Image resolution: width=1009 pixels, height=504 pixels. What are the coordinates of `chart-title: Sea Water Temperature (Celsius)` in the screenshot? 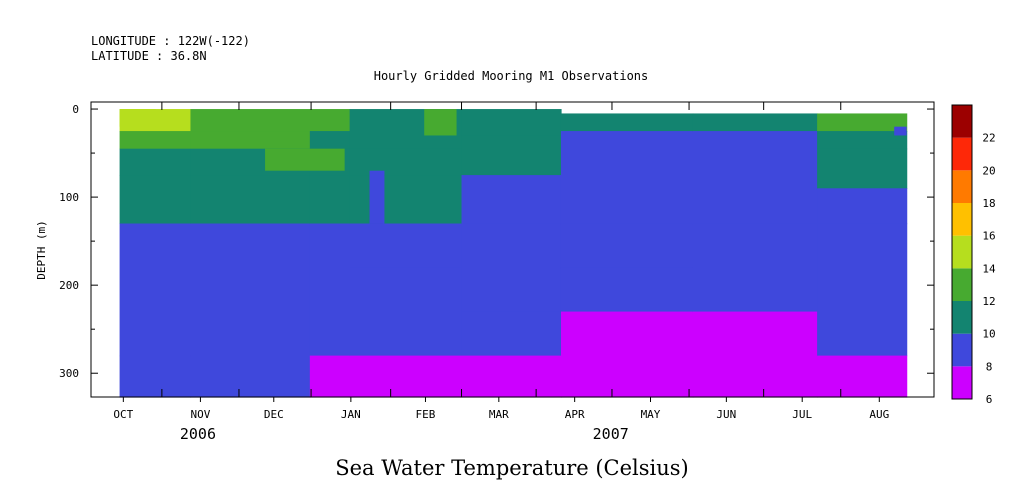 It's located at (512, 468).